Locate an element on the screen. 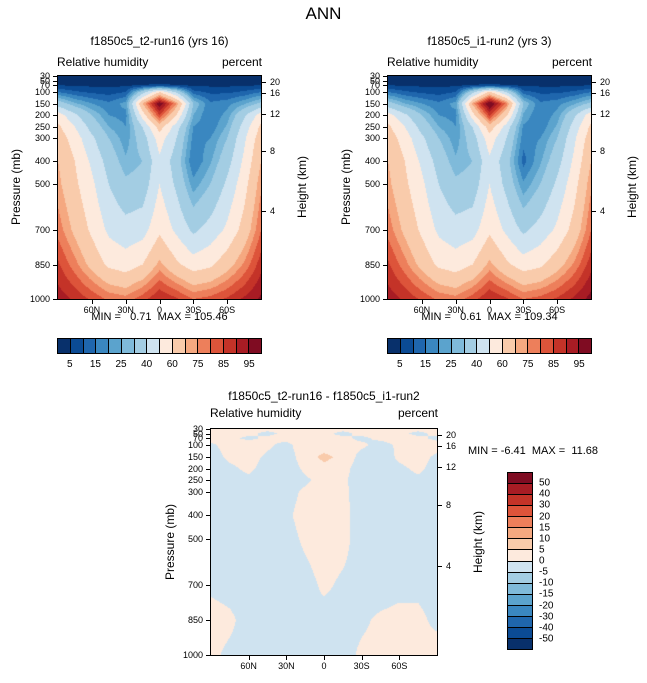 This screenshot has height=683, width=647. colorbar-run2: 5 15 25 40 60 75 85 95 is located at coordinates (489, 354).